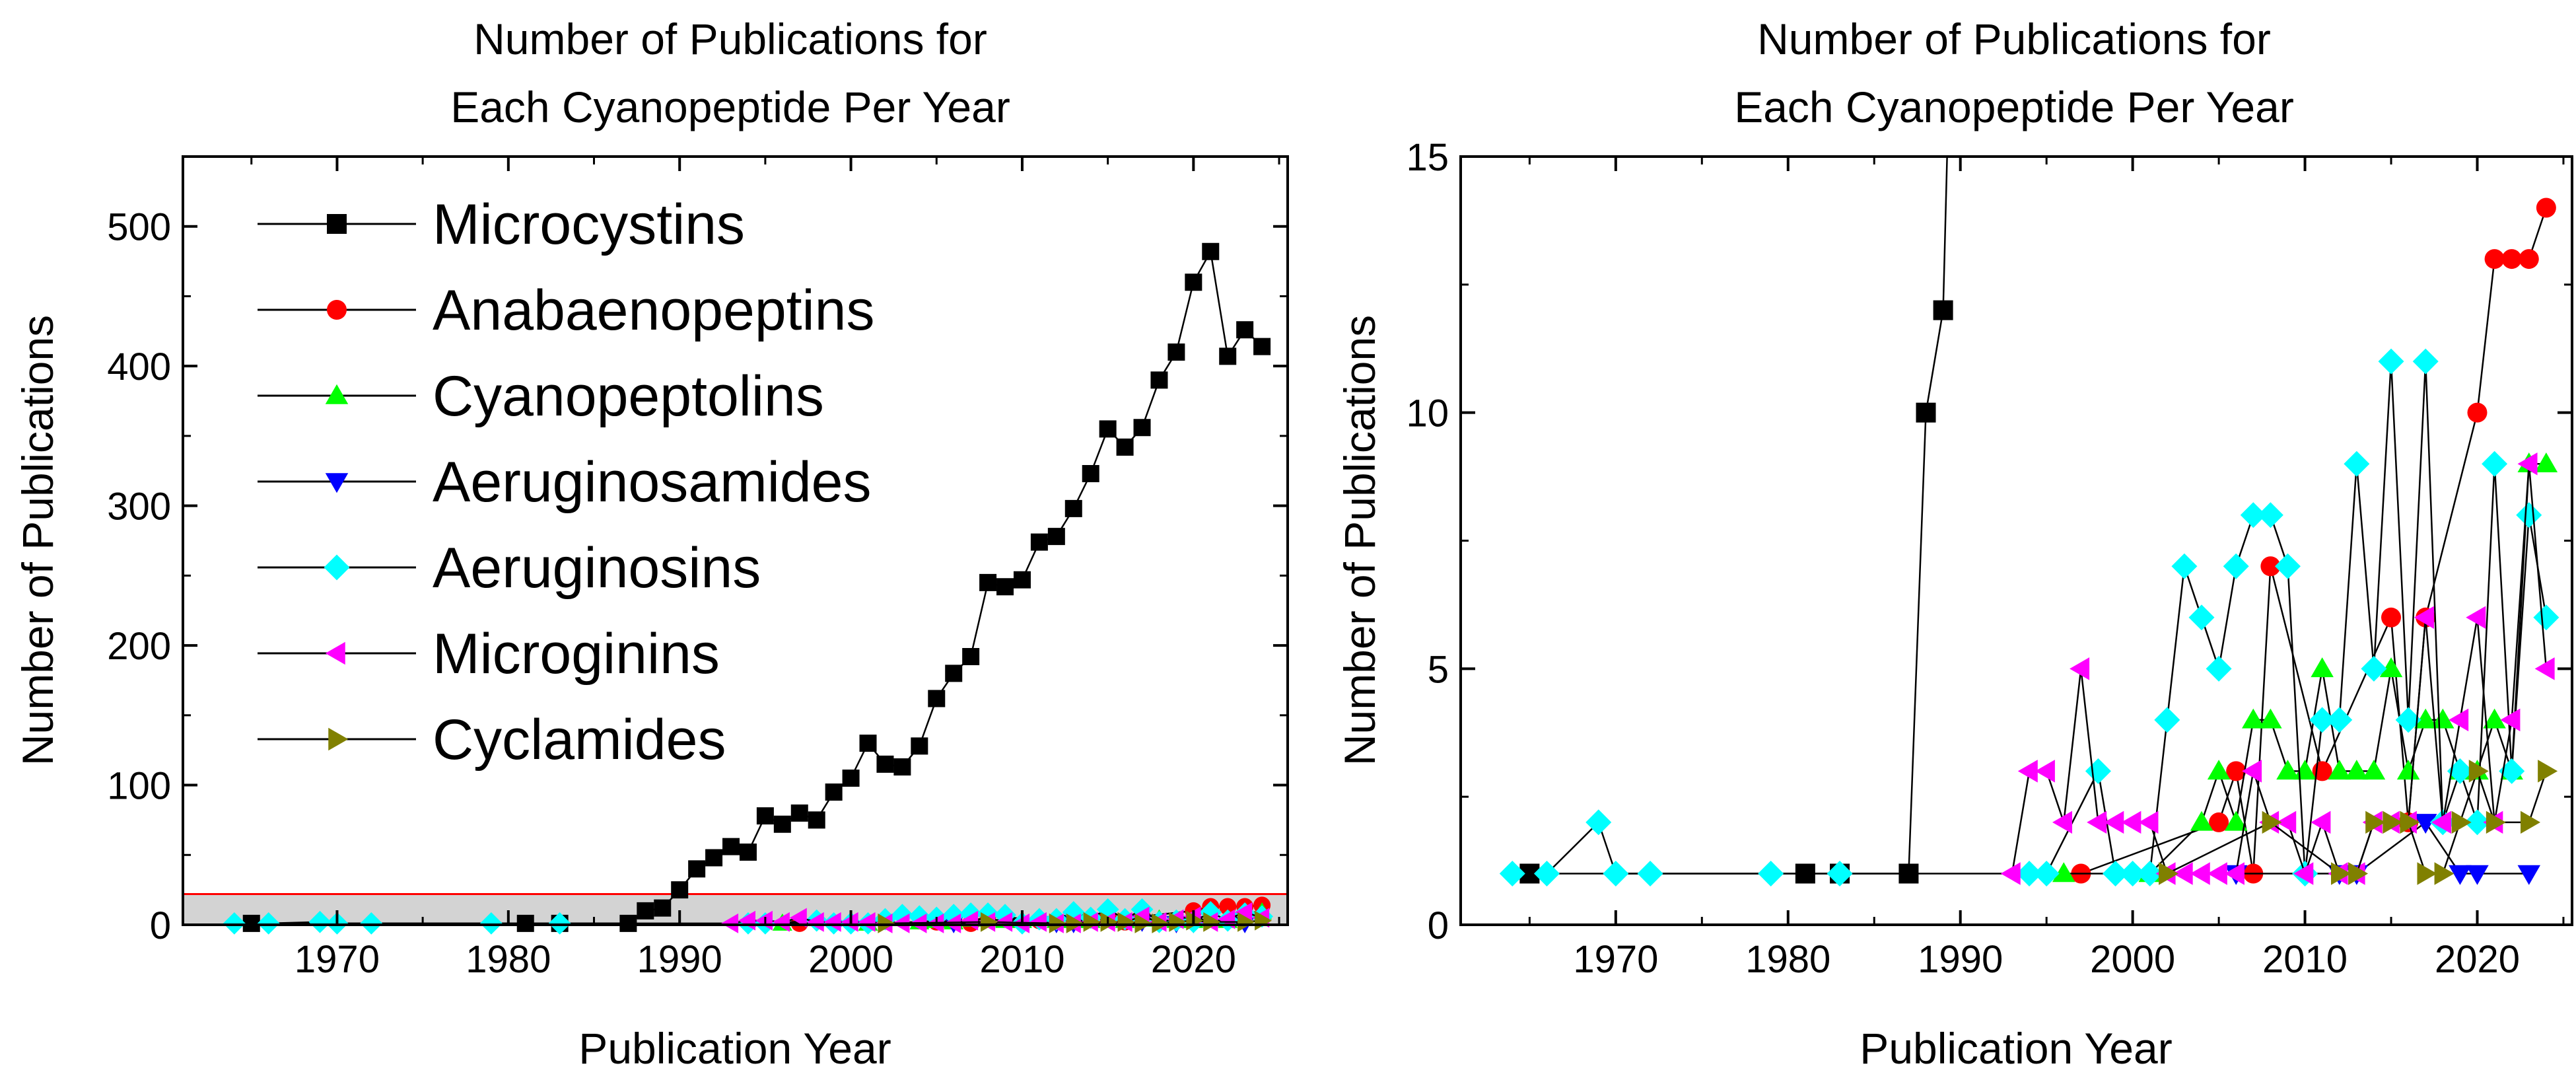 This screenshot has height=1082, width=2576. Describe the element at coordinates (139, 366) in the screenshot. I see `left-y-tick-label: 400` at that location.